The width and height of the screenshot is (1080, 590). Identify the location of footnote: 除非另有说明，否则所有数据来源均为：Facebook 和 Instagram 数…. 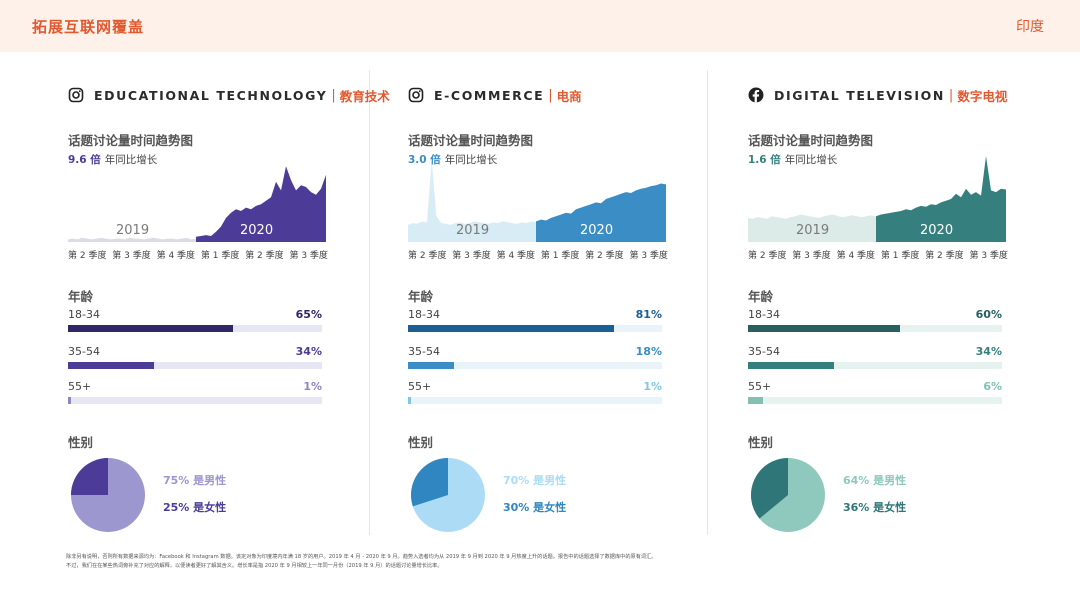
(546, 562).